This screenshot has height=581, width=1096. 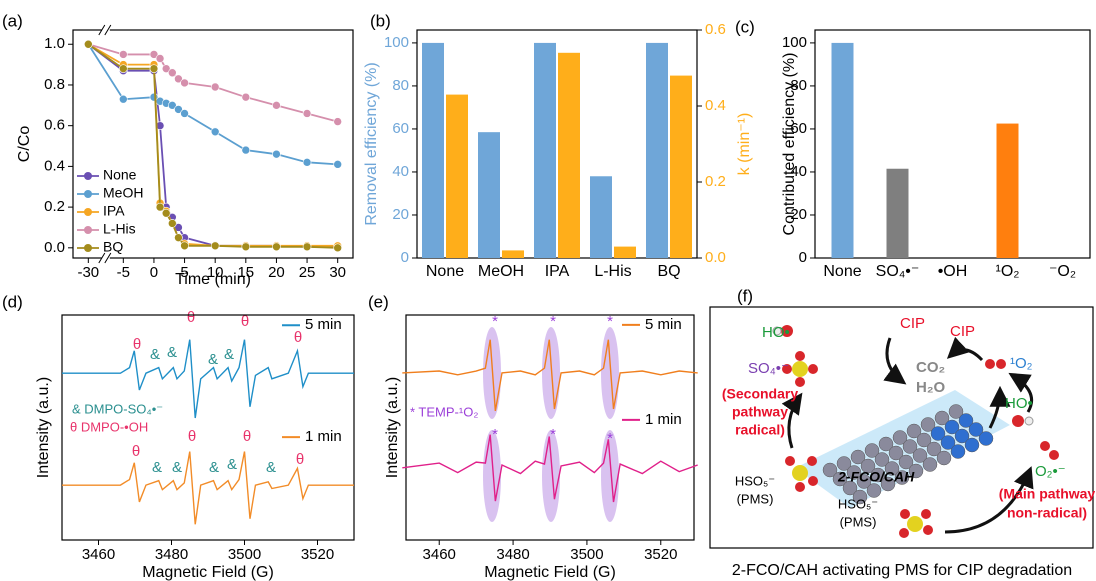 What do you see at coordinates (745, 26) in the screenshot?
I see `panel-label: (c)` at bounding box center [745, 26].